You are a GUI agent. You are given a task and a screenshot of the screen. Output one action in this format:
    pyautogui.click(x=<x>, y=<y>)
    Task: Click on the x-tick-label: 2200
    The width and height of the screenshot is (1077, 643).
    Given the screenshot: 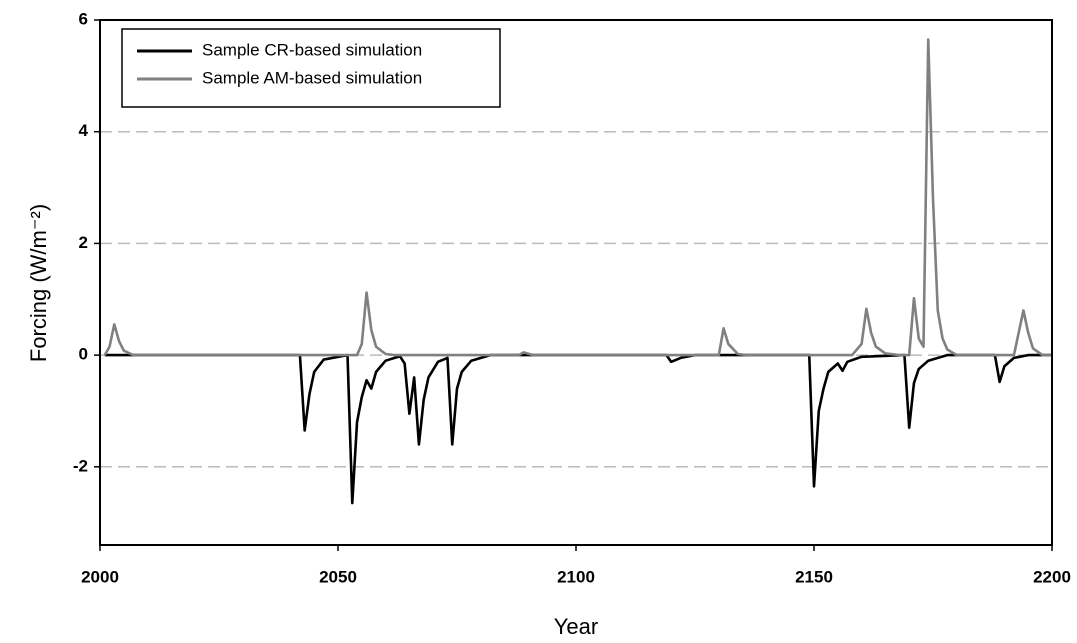 What is the action you would take?
    pyautogui.click(x=1052, y=576)
    